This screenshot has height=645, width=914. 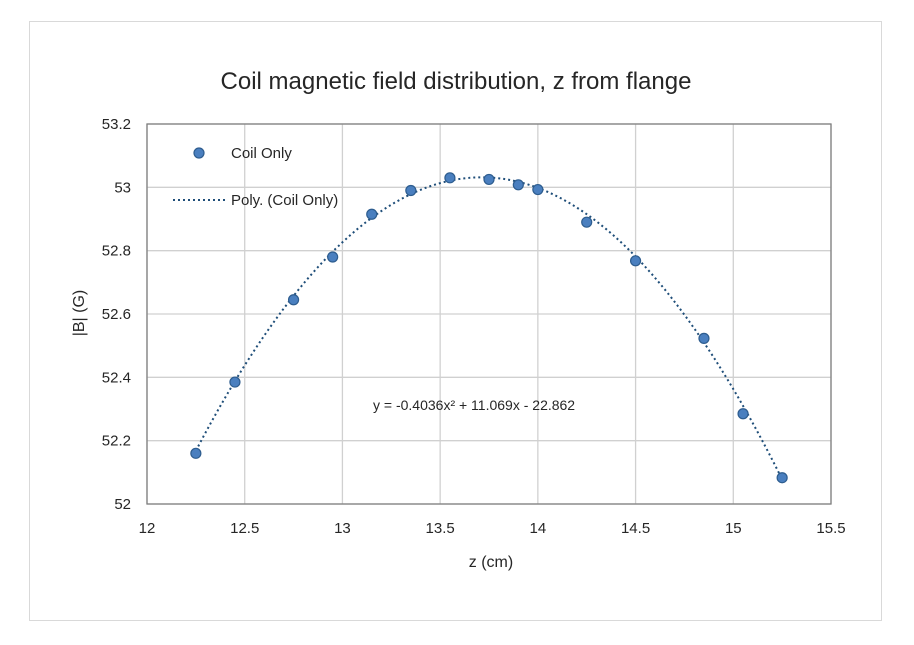 I want to click on y-tick-label: 53, so click(x=122, y=187).